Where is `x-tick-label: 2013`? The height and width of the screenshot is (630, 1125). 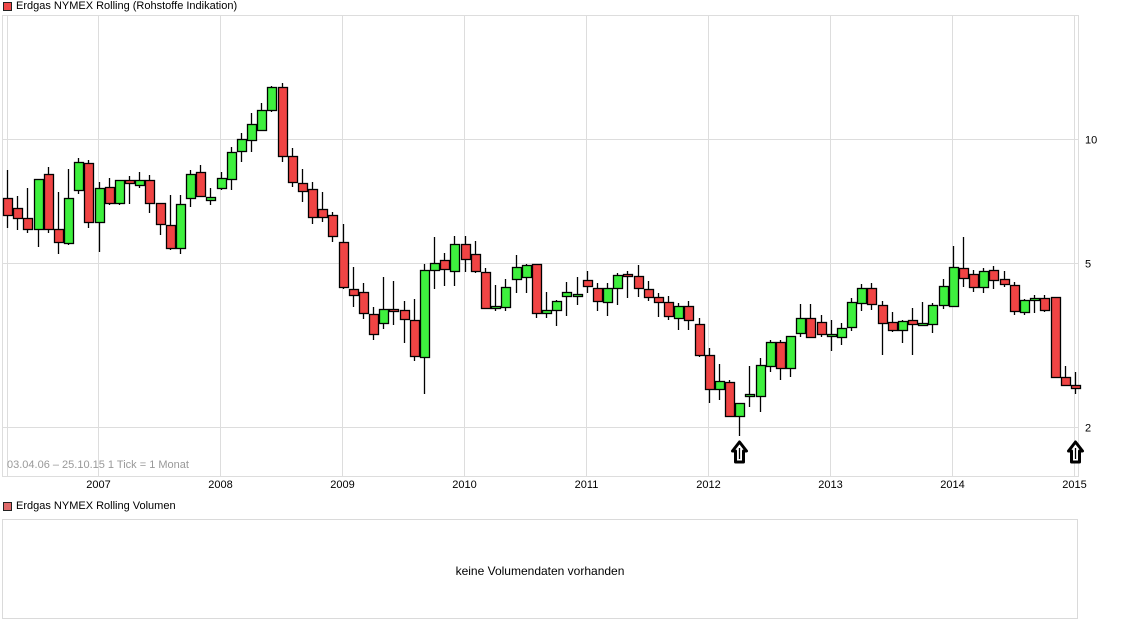
x-tick-label: 2013 is located at coordinates (830, 485).